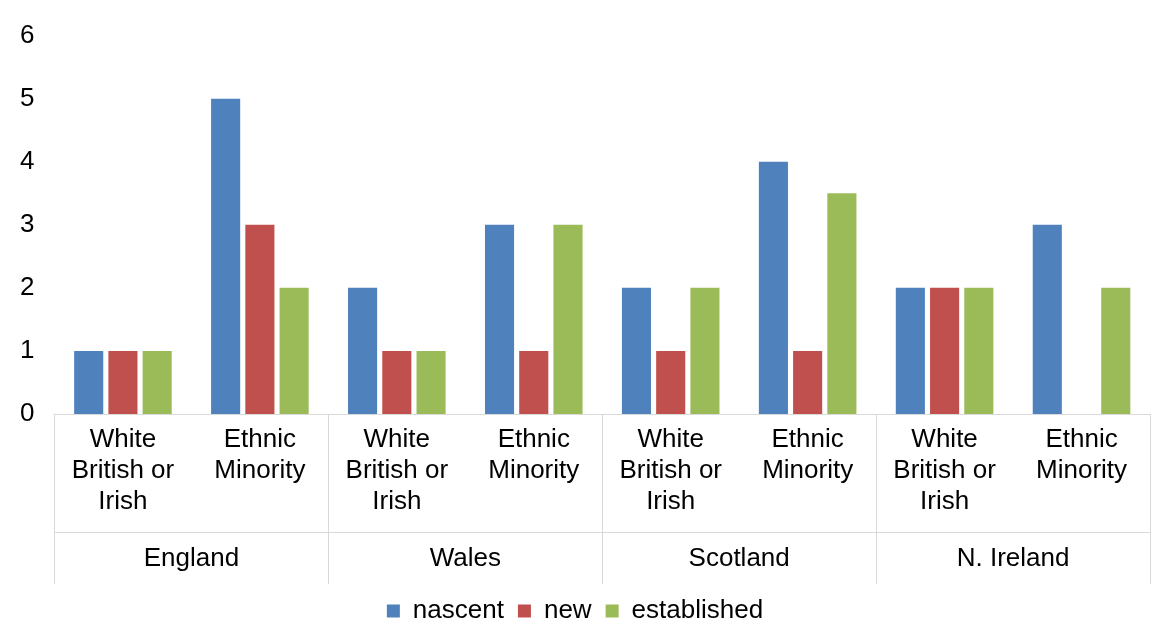 This screenshot has width=1158, height=634. Describe the element at coordinates (27, 412) in the screenshot. I see `y-tick-label: 0` at that location.